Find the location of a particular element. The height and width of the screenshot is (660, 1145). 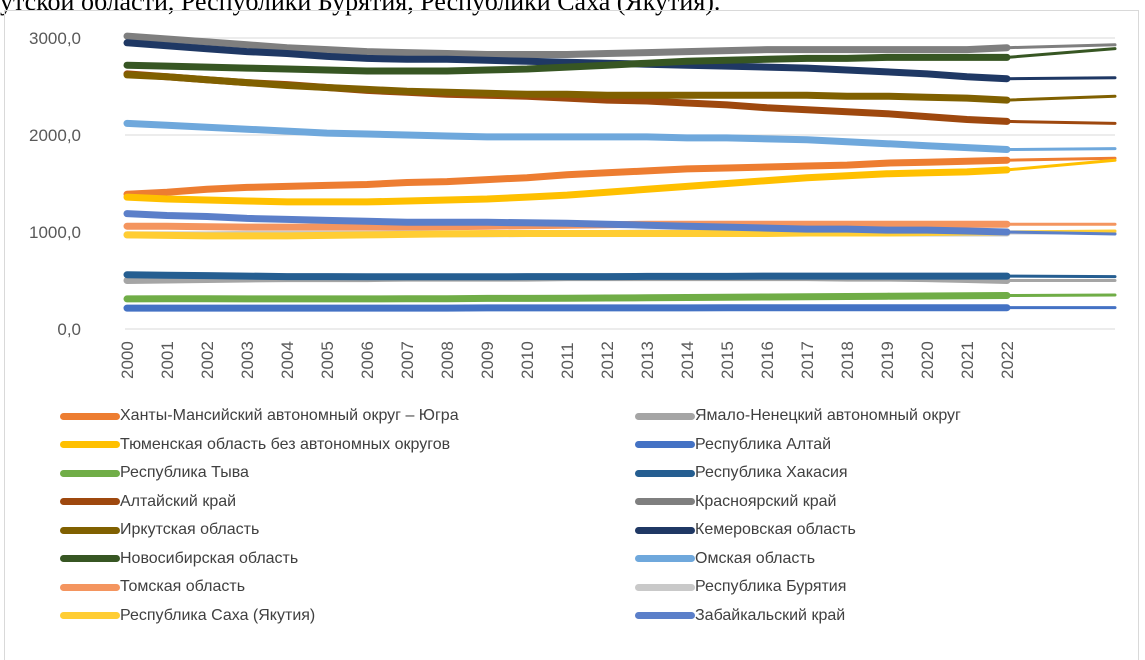

legend-entry: Кемеровская область is located at coordinates (887, 530).